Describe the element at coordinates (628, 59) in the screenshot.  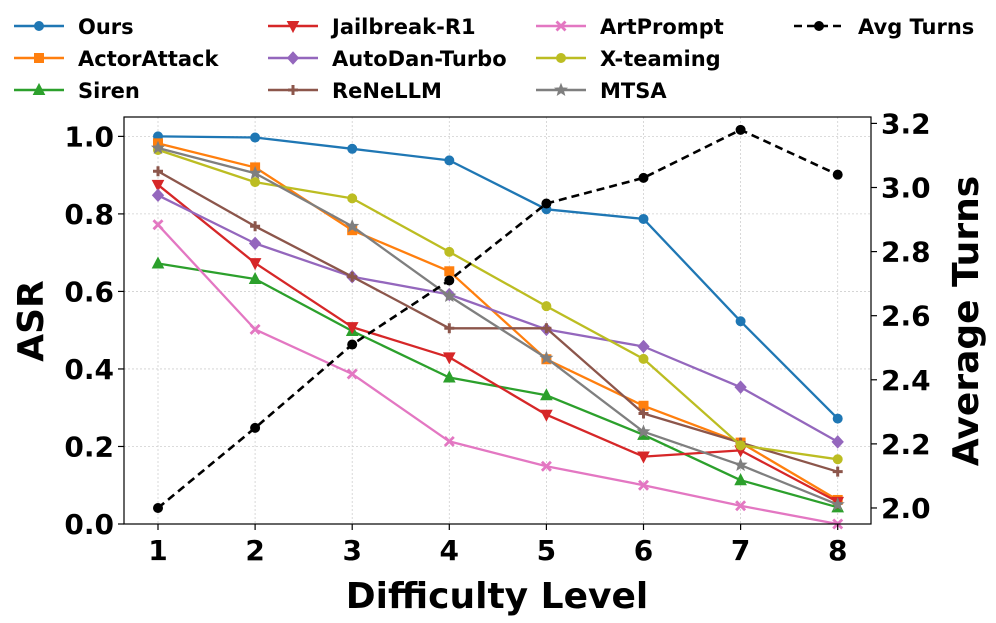
I see `legend-item-x-teaming: X-teaming` at that location.